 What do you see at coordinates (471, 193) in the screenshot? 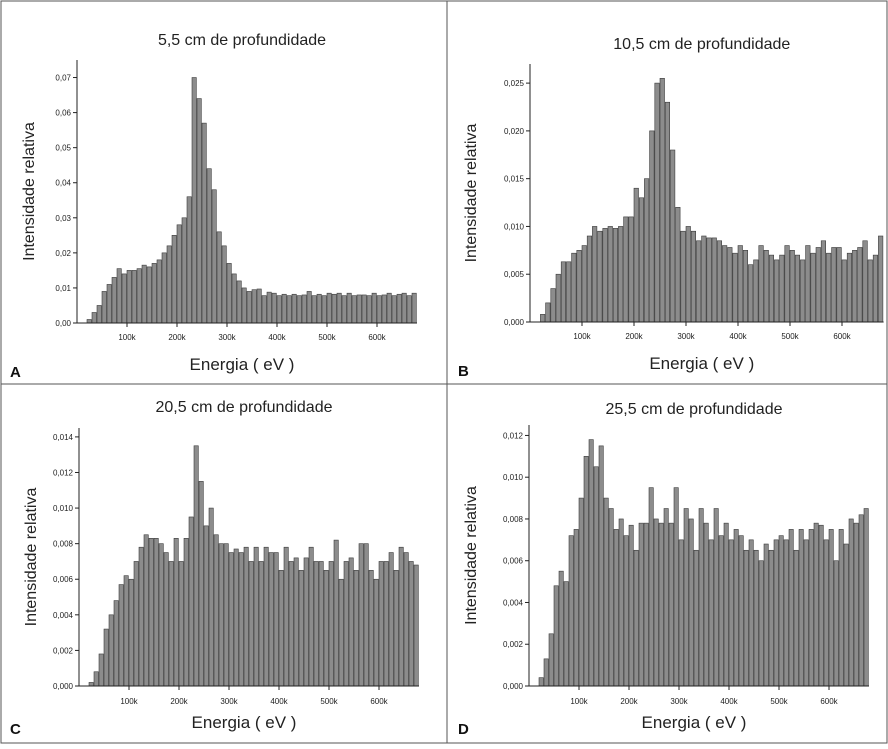
I see `y-axis-label: Intensidade relativa` at bounding box center [471, 193].